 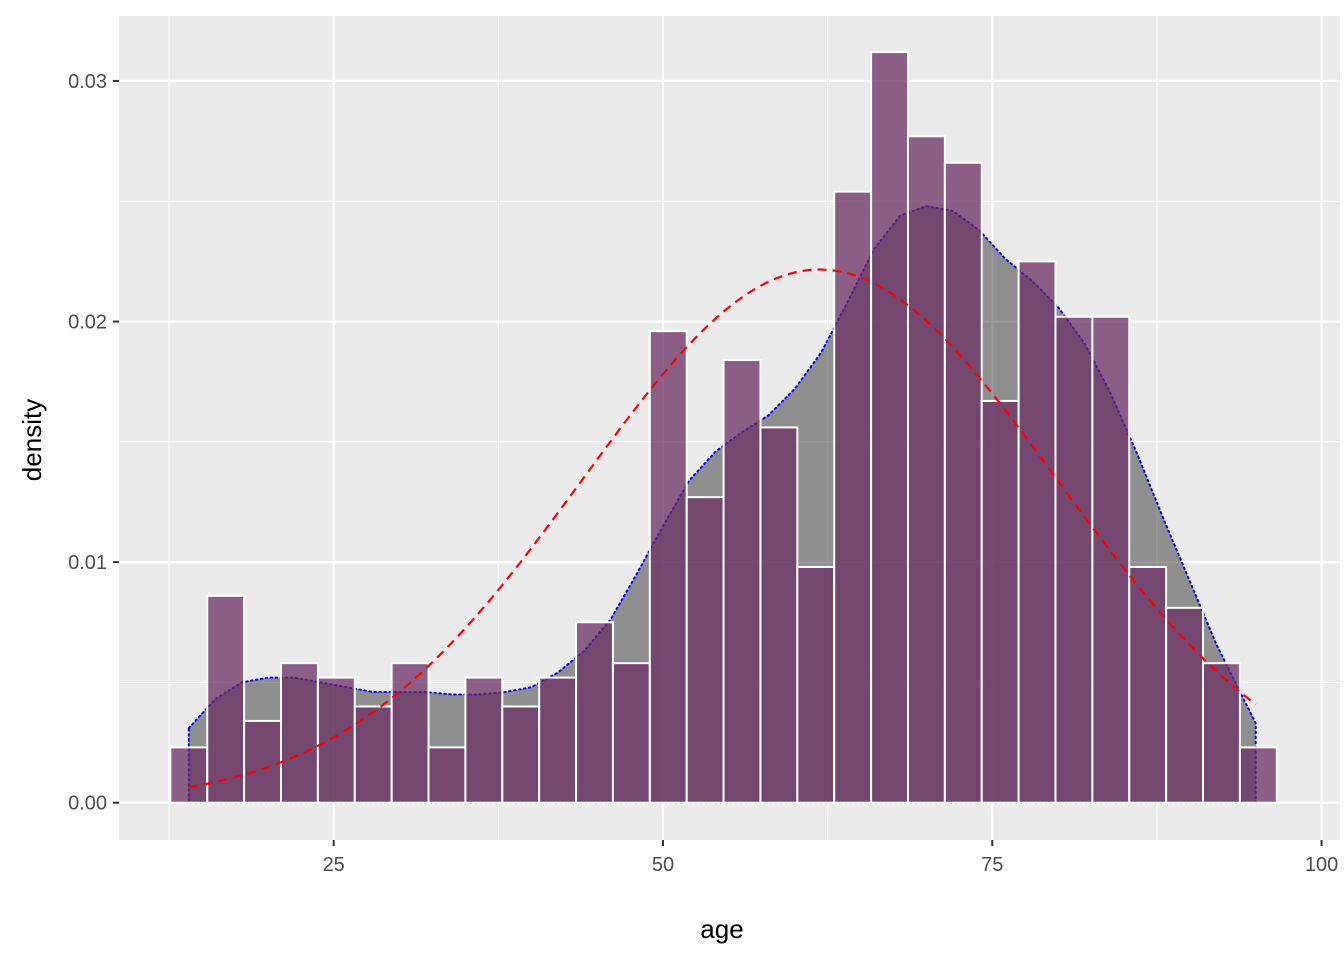 I want to click on y-axis-title: density, so click(x=32, y=440).